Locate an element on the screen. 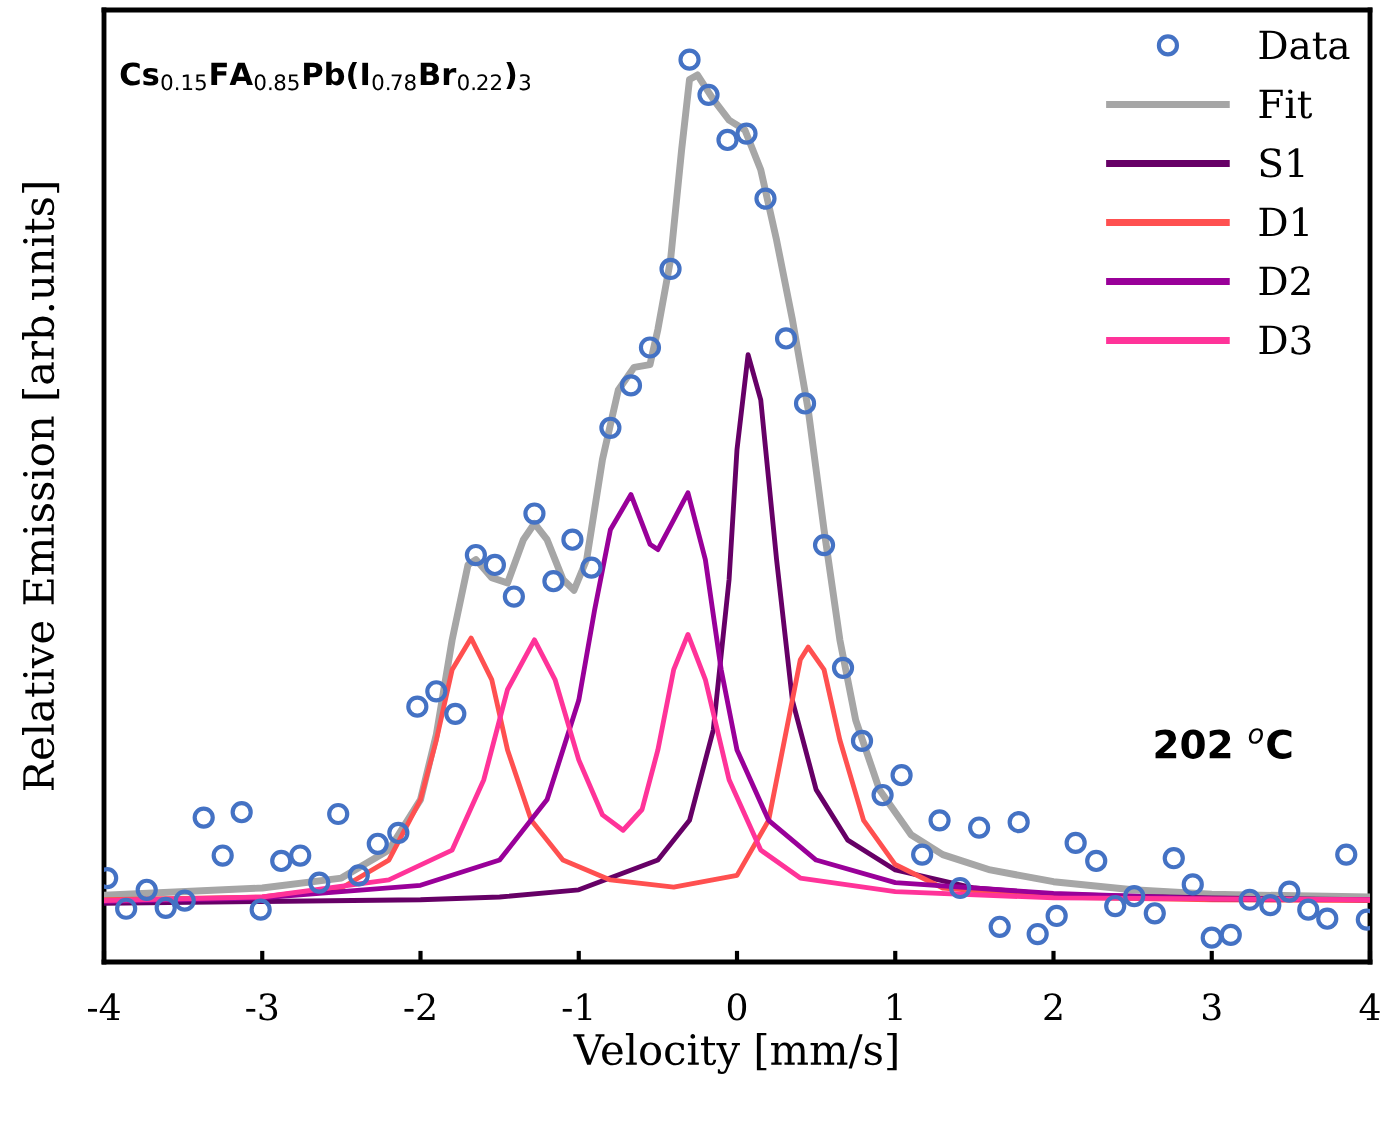  x-tick-label: -4 is located at coordinates (104, 1006).